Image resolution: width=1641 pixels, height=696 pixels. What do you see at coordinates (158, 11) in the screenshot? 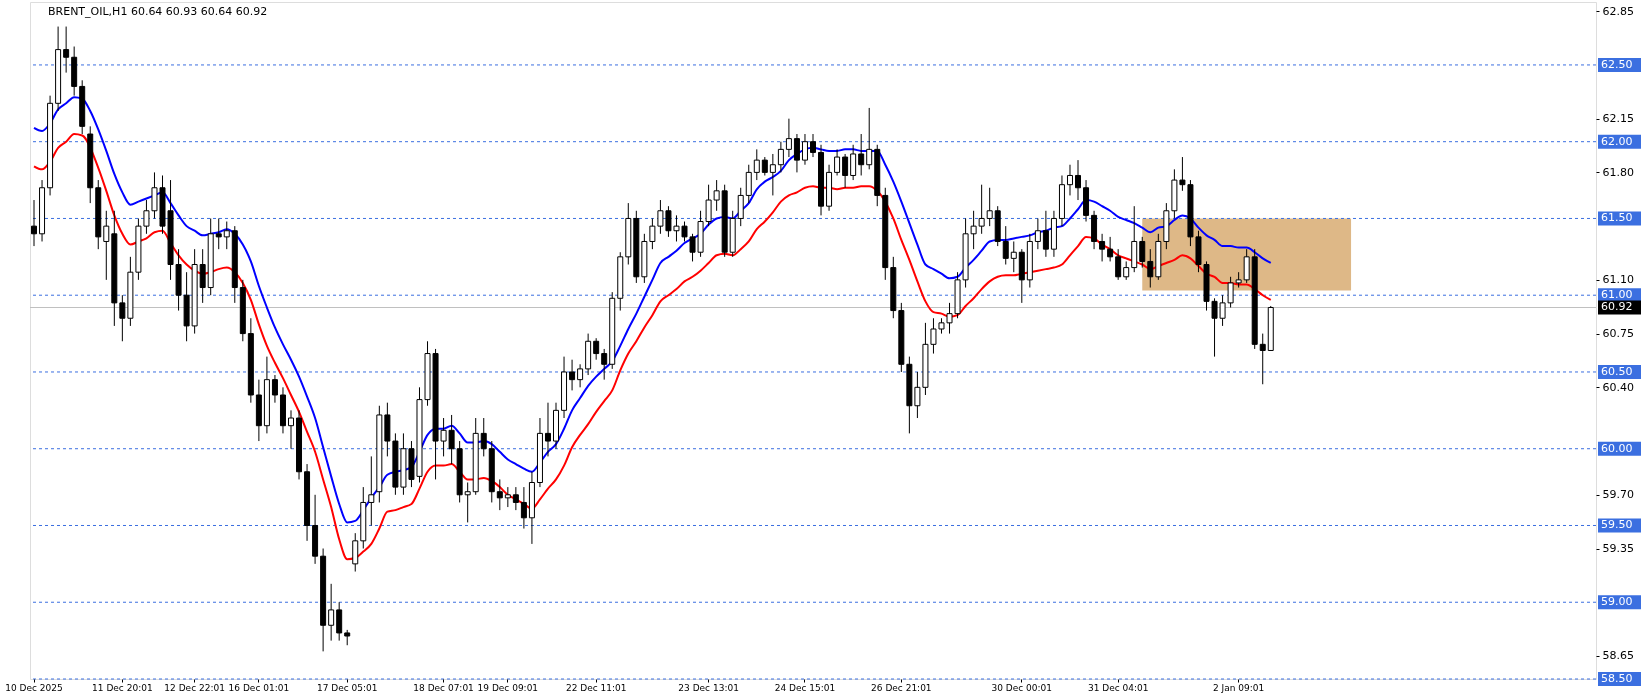
I see `chart-title: BRENT_OIL,H1 60.64 60.93 60.64 60.92` at bounding box center [158, 11].